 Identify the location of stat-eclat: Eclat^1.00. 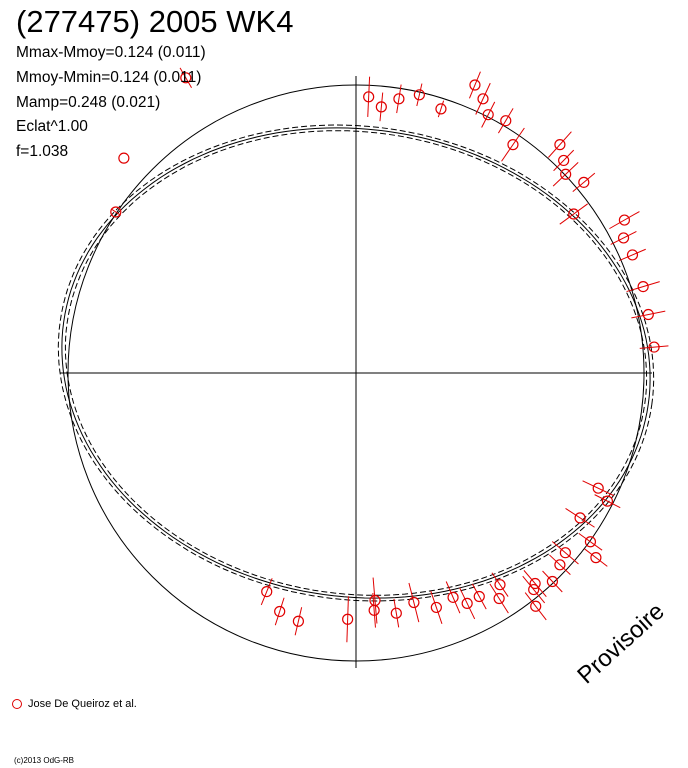
(52, 126).